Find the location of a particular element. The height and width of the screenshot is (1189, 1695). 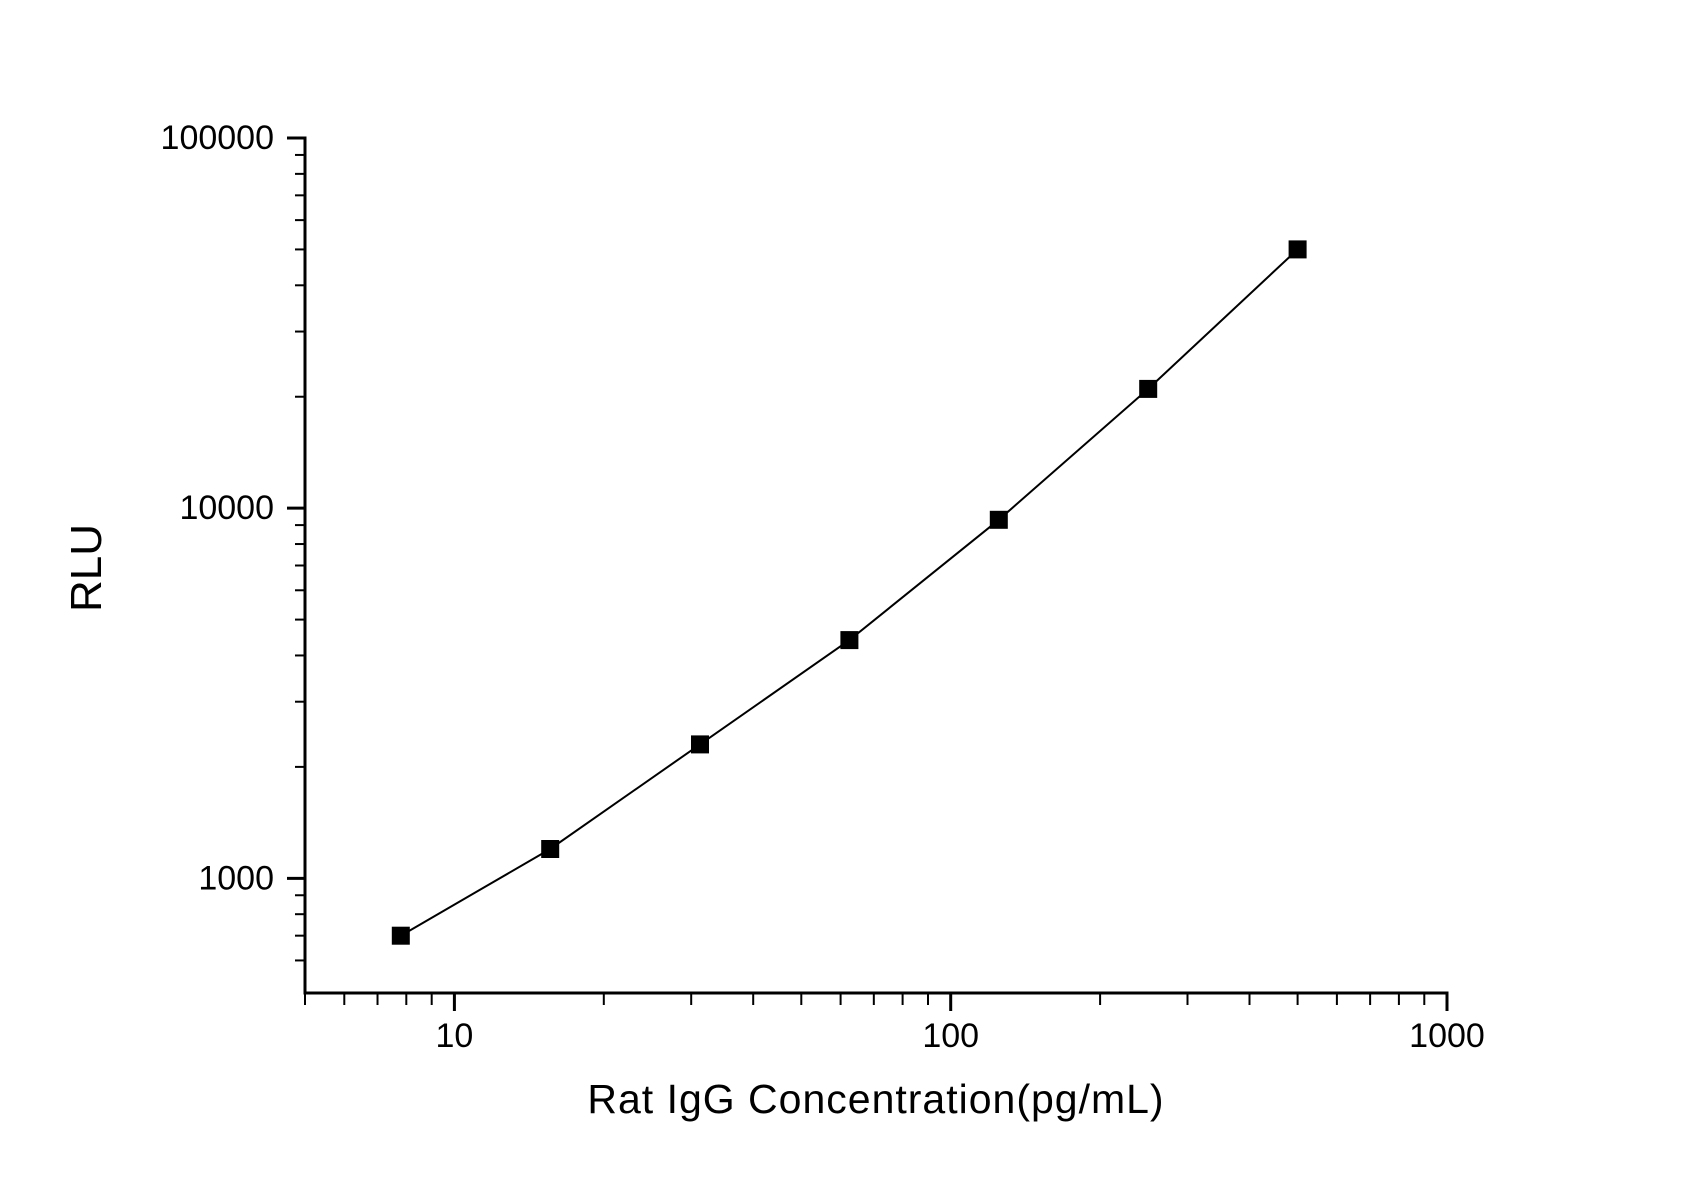

x-axis-tick-label: 1000 is located at coordinates (1447, 1036).